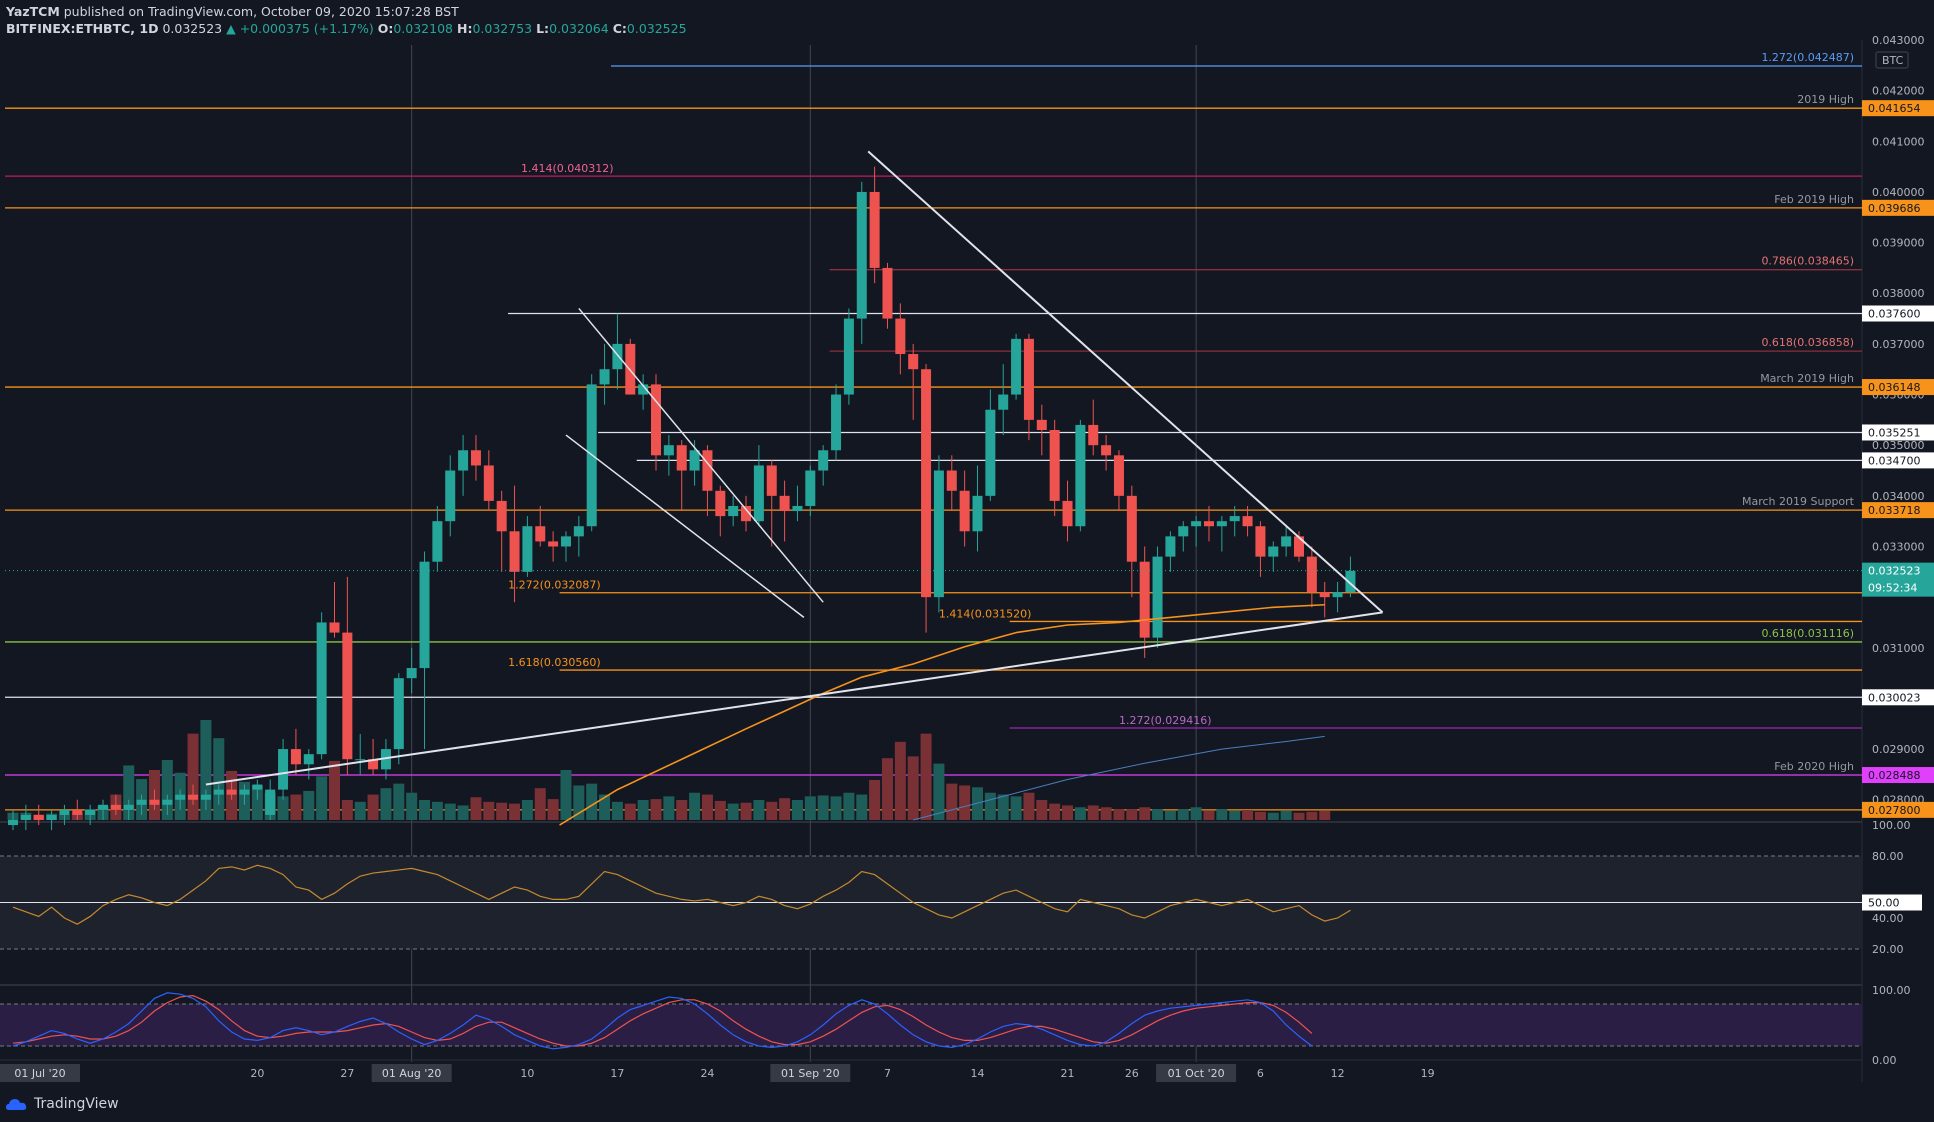  Describe the element at coordinates (662, 1021) in the screenshot. I see `stoch-k-line` at that location.